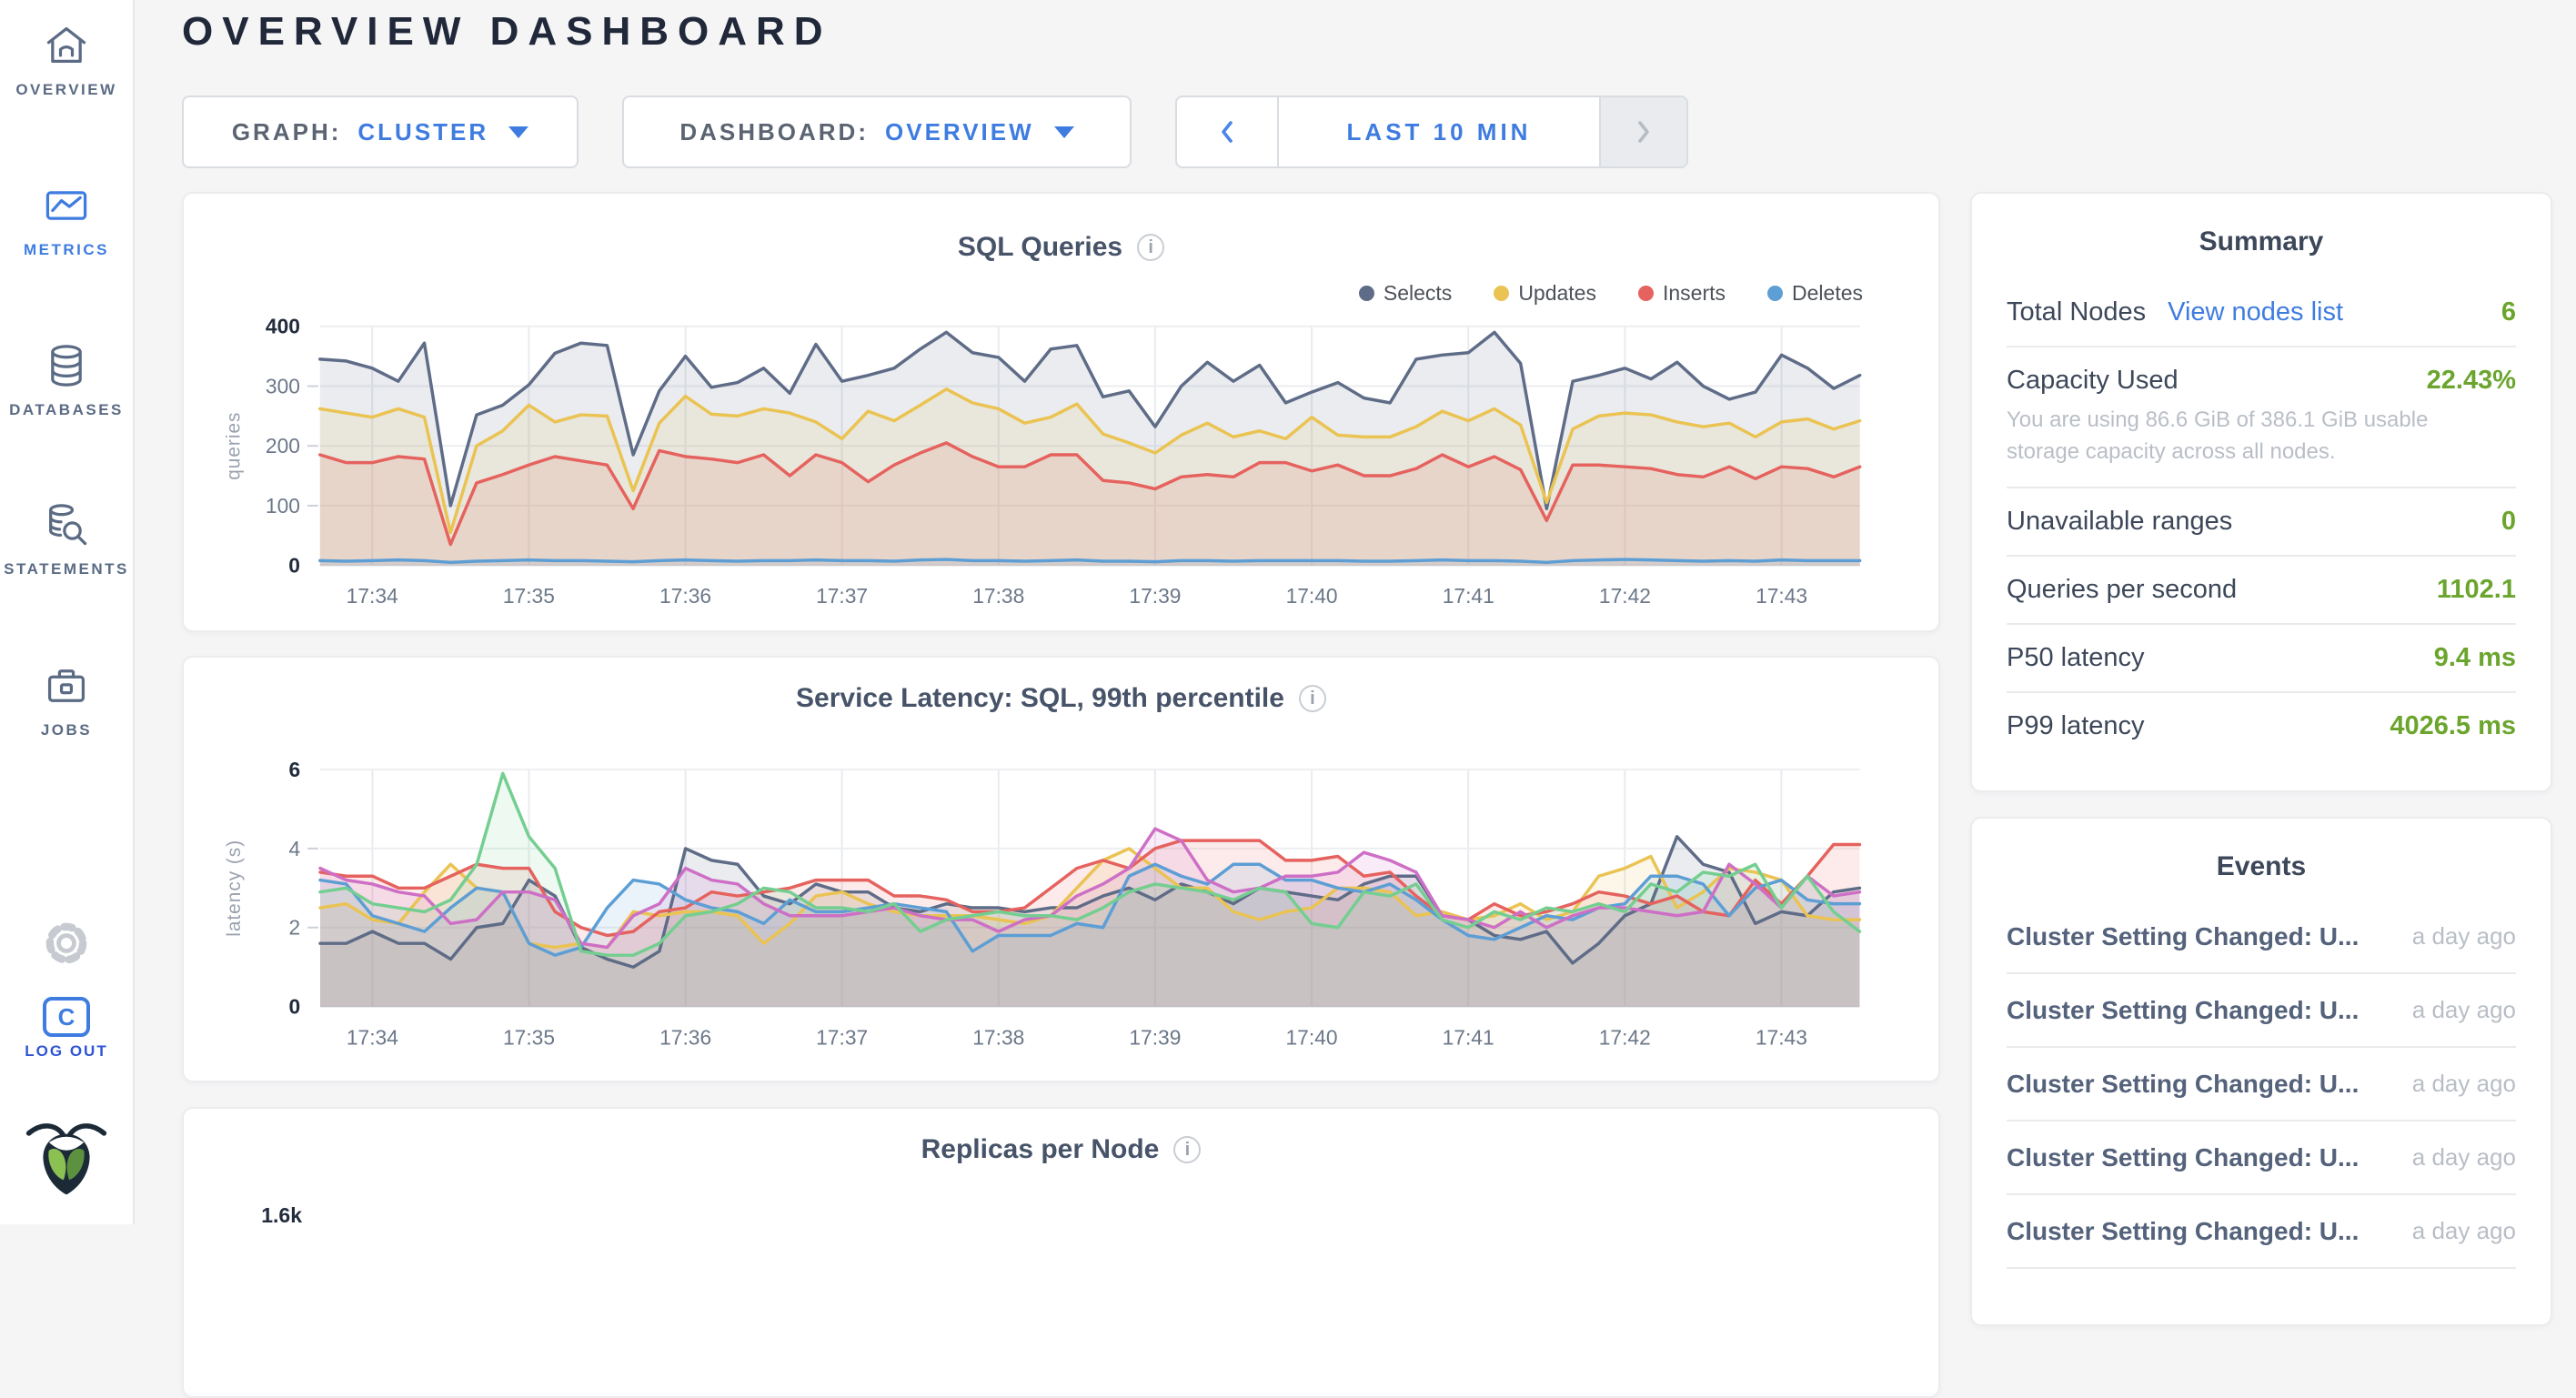 The image size is (2576, 1398). I want to click on legend-label: Inserts, so click(1694, 293).